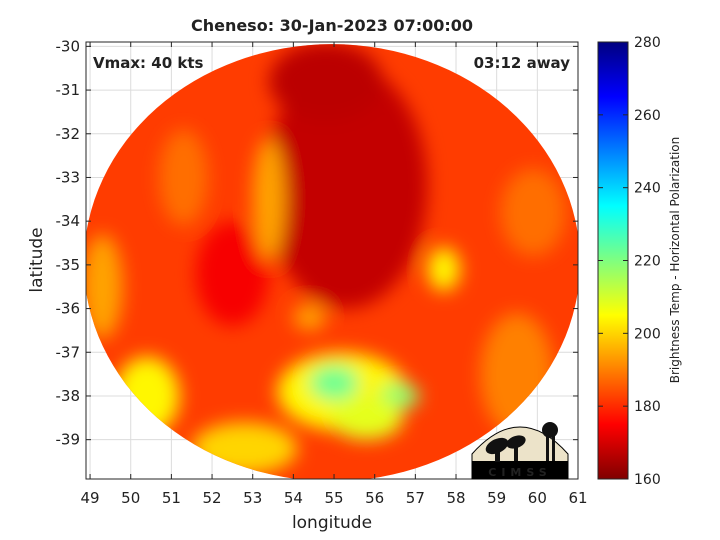 Image resolution: width=720 pixels, height=540 pixels. Describe the element at coordinates (520, 451) in the screenshot. I see `cimss-logo: CIMSS` at that location.